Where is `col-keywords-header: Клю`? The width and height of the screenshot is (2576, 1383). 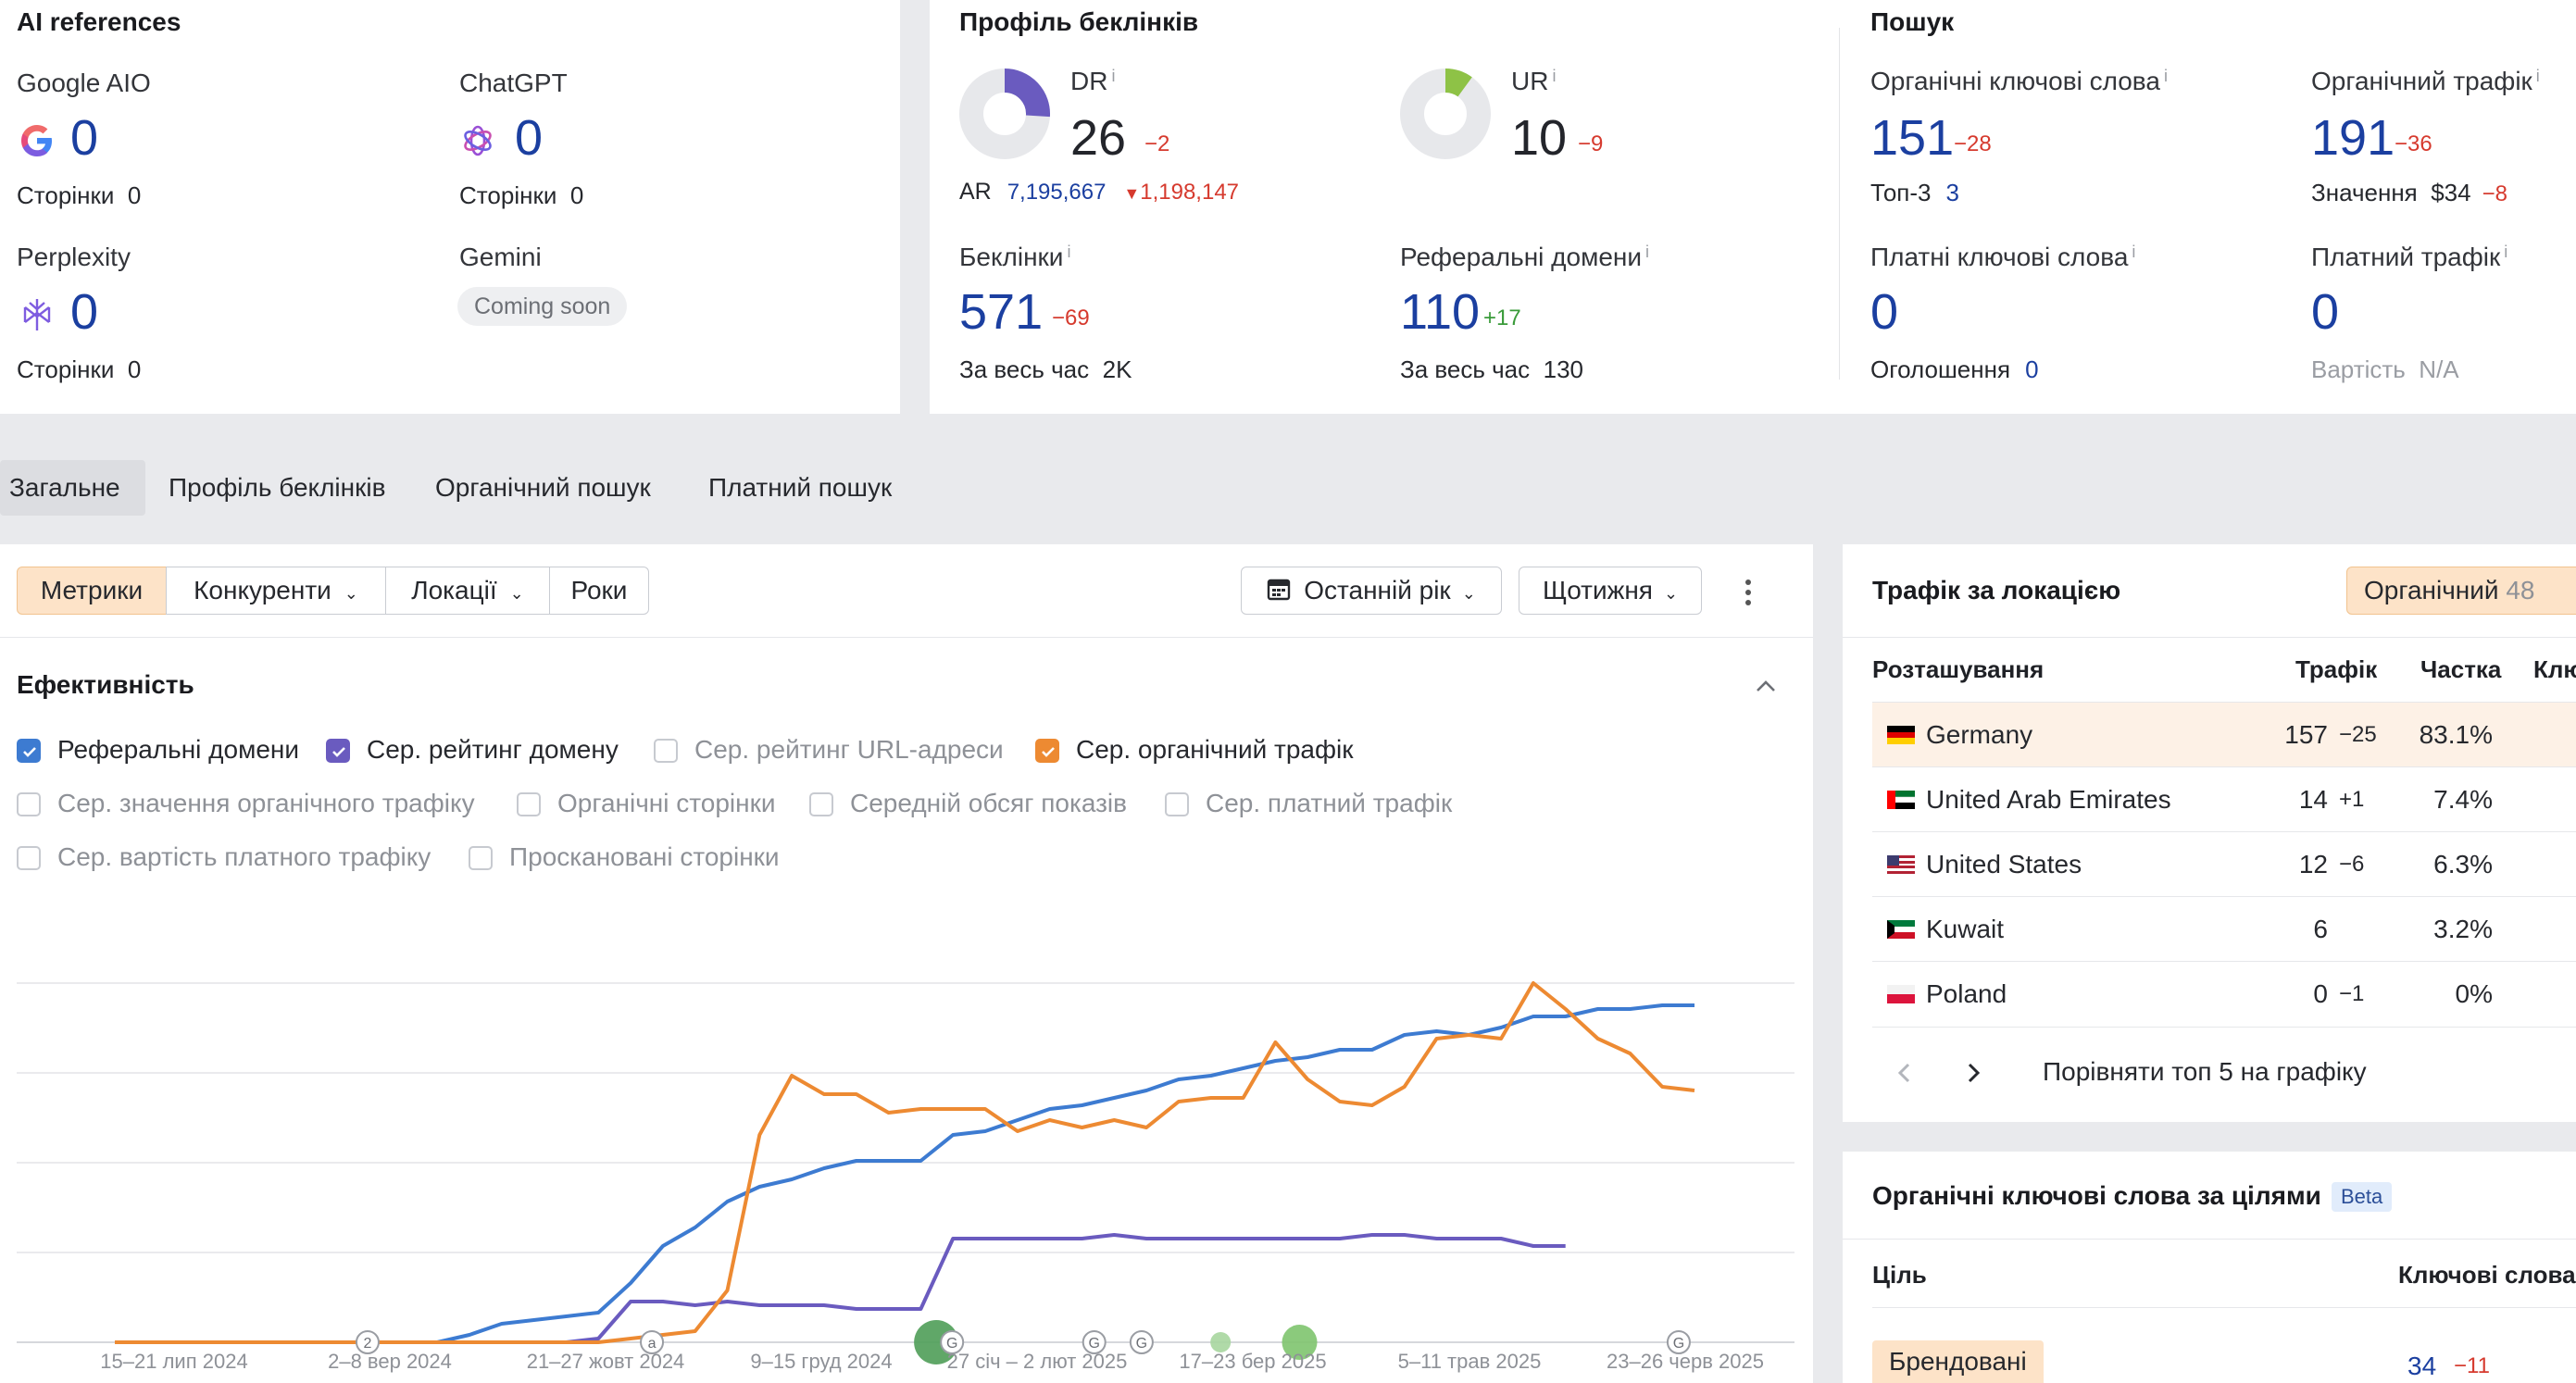 col-keywords-header: Клю is located at coordinates (2554, 669).